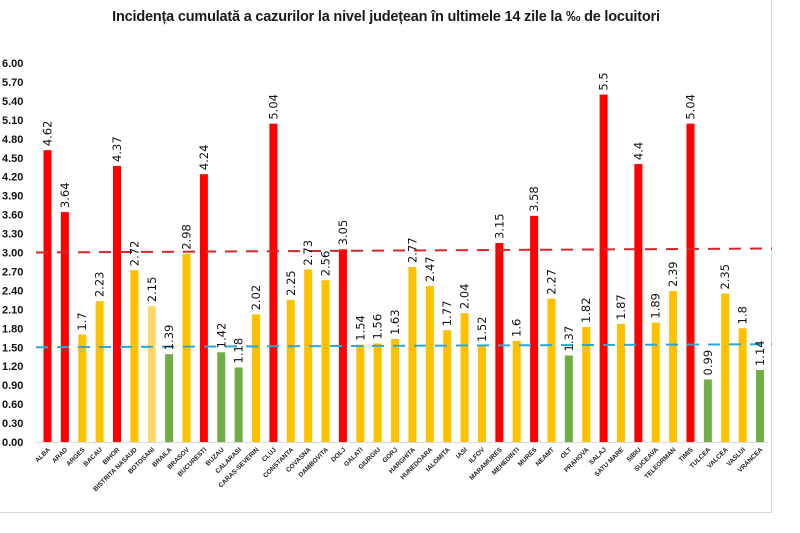 The image size is (800, 533). What do you see at coordinates (743, 315) in the screenshot?
I see `data-label: 1.8` at bounding box center [743, 315].